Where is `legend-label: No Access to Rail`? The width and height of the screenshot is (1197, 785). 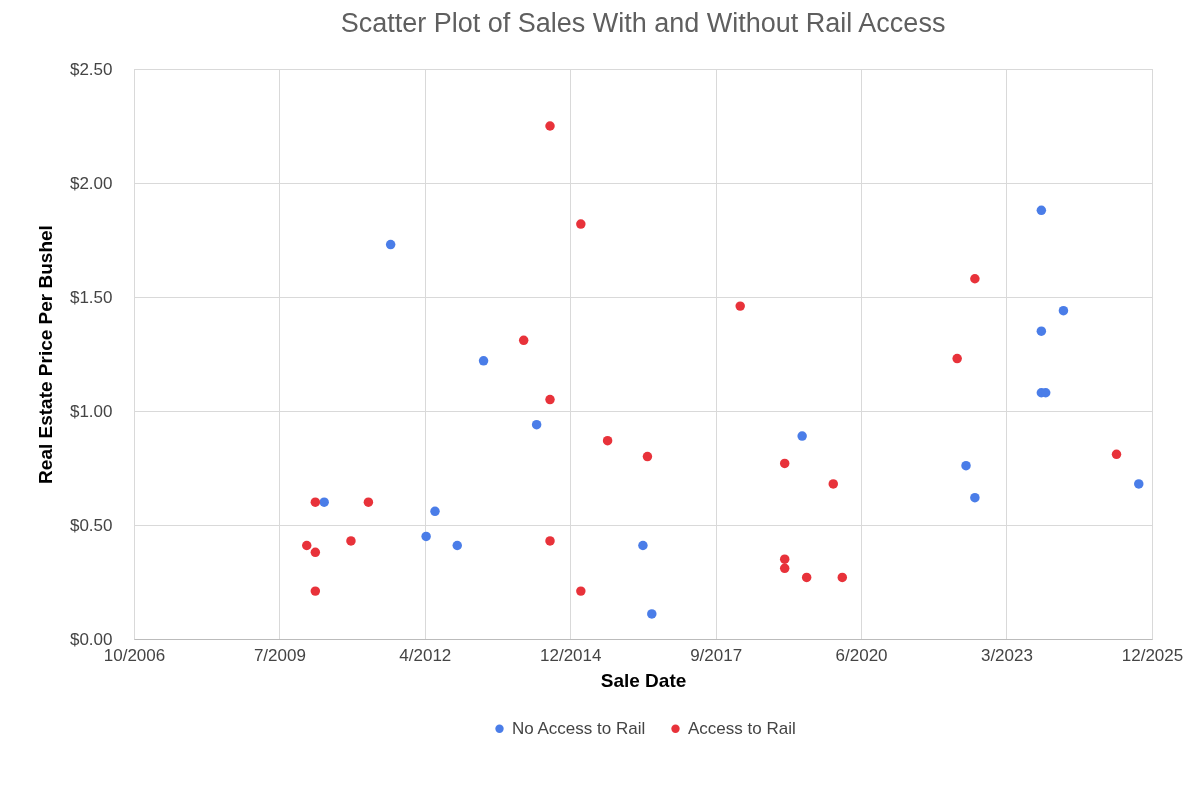 legend-label: No Access to Rail is located at coordinates (579, 728).